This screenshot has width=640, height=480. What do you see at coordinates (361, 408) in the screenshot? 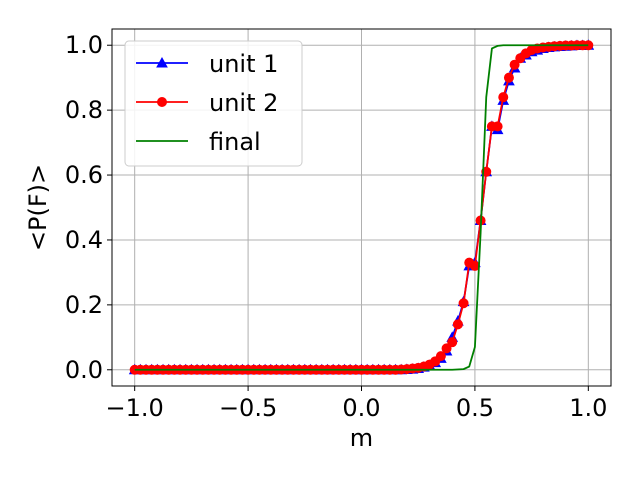
I see `x-tick-label: 0.0` at bounding box center [361, 408].